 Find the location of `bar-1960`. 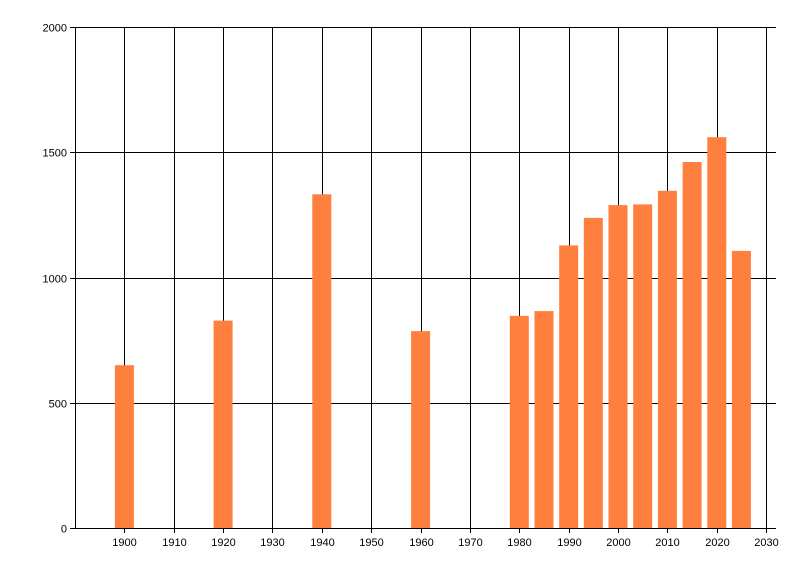

bar-1960 is located at coordinates (421, 429).